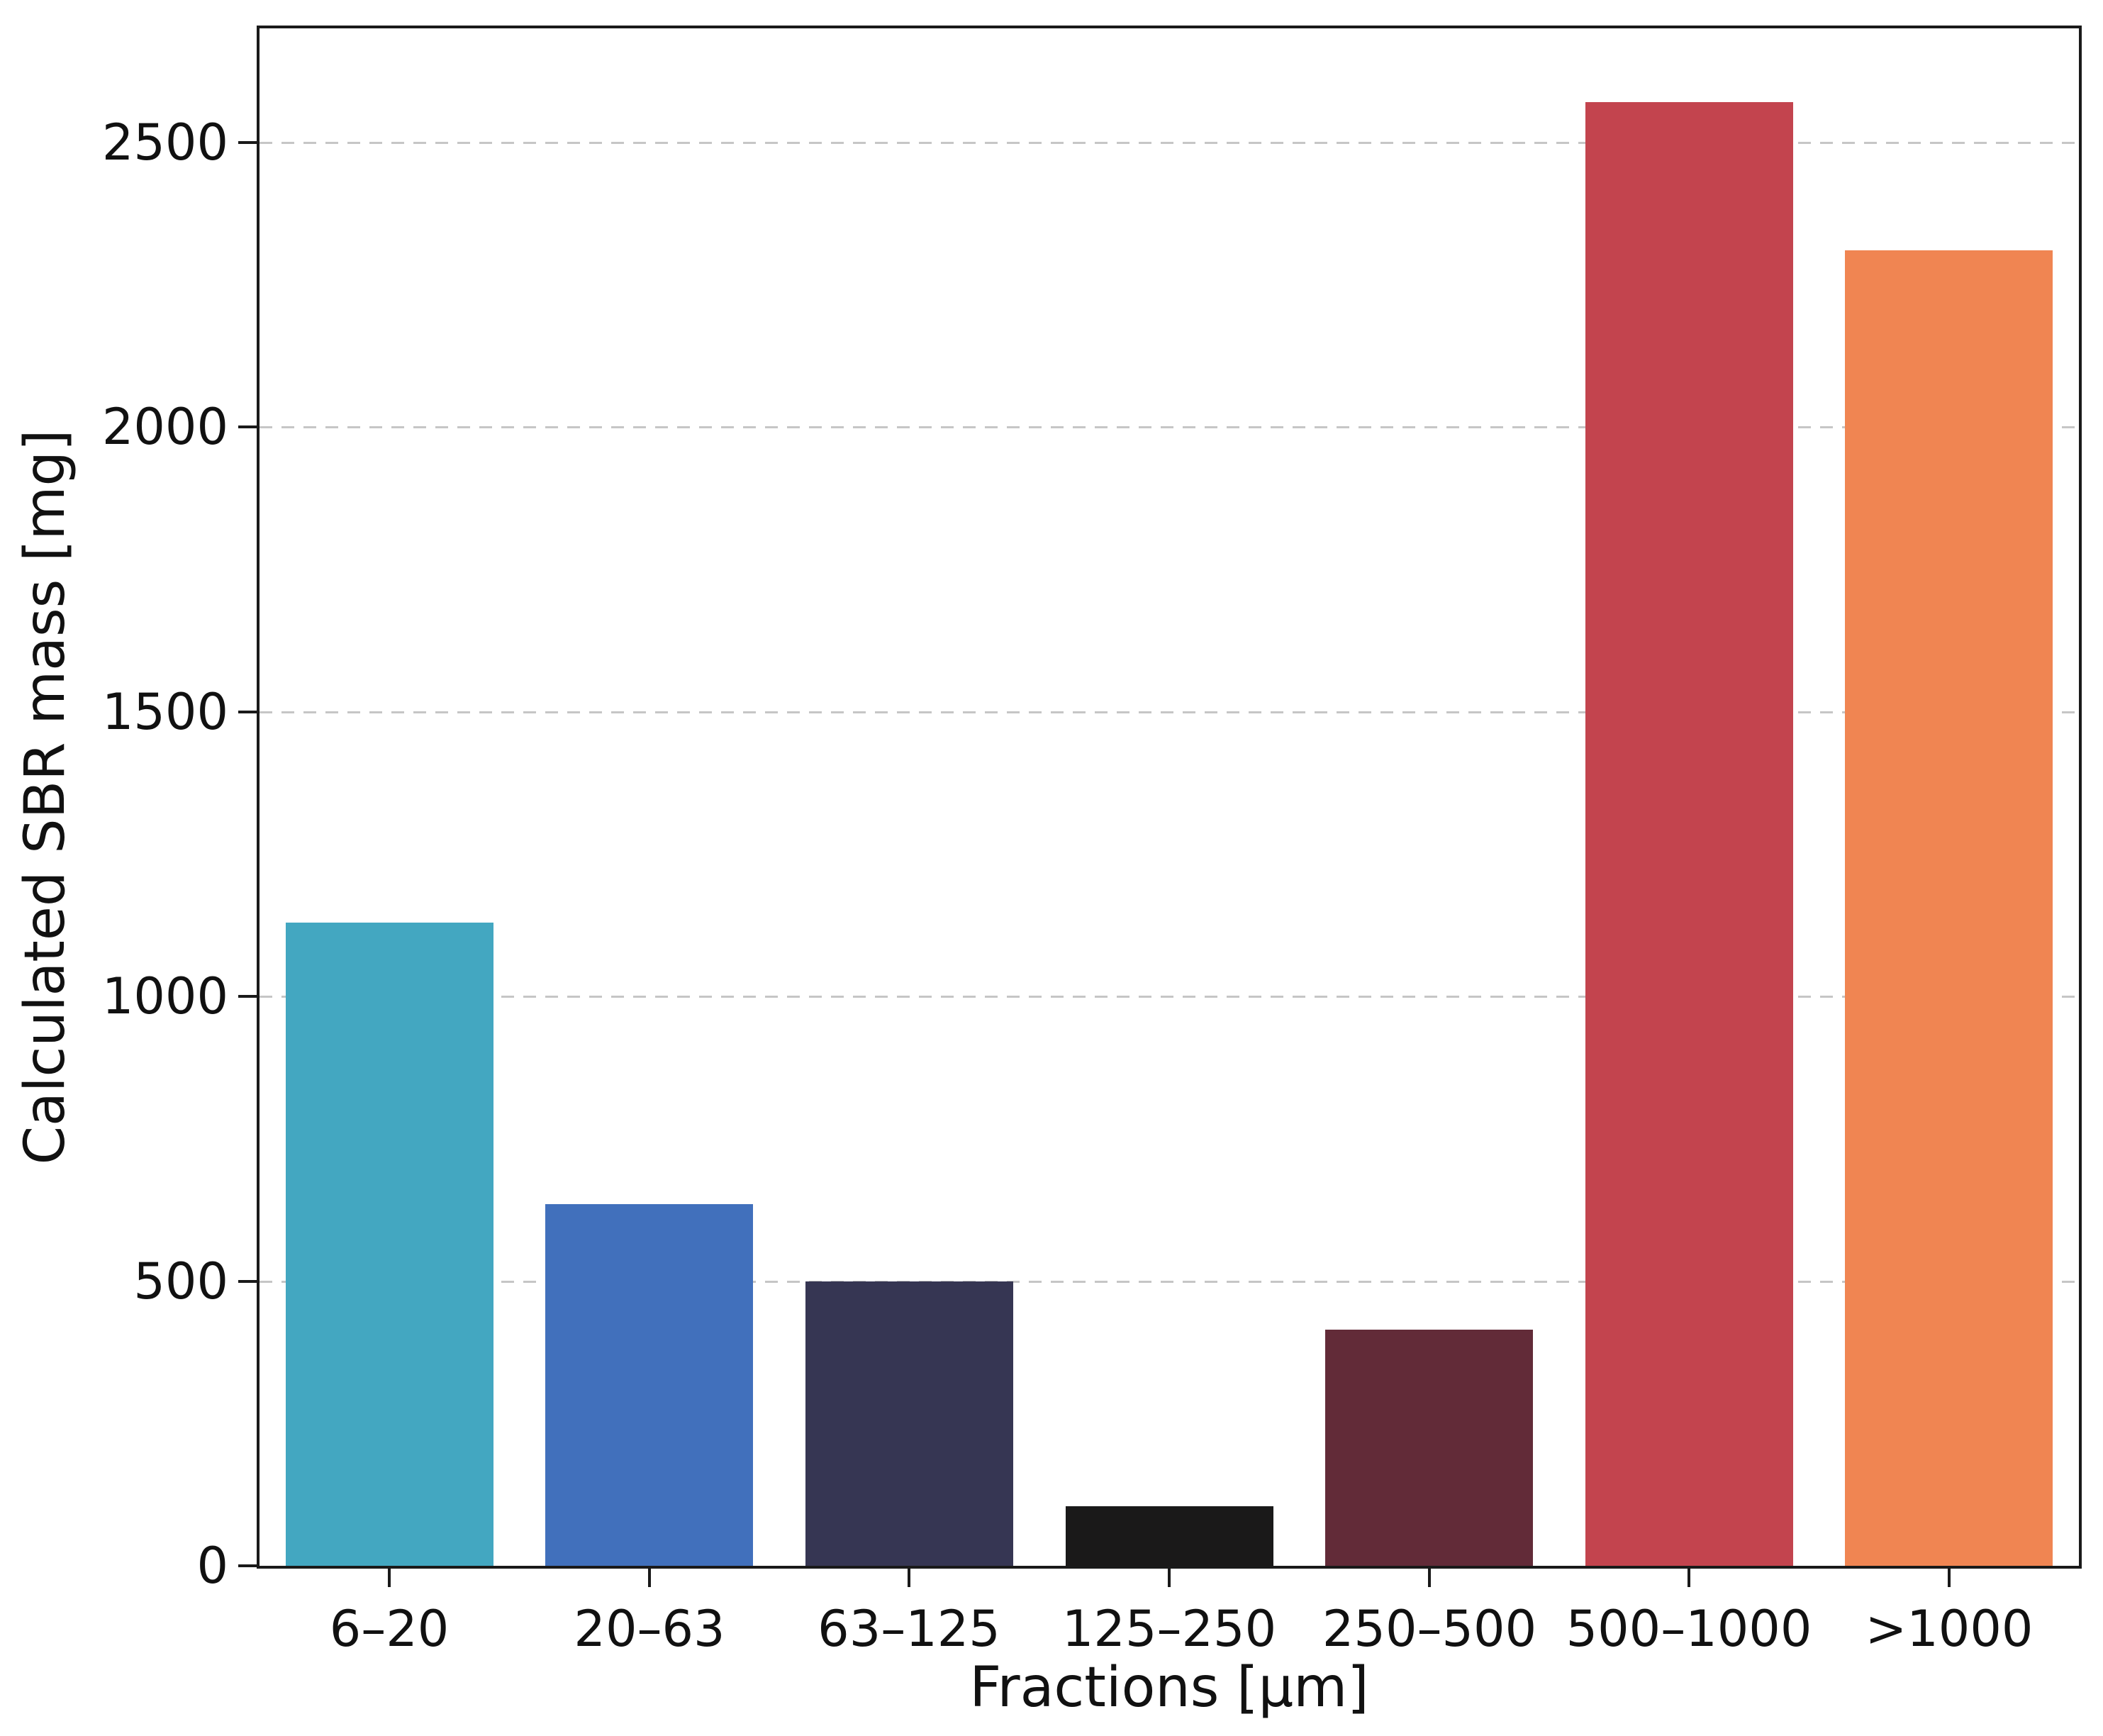 This screenshot has height=1736, width=2103. I want to click on x-tick-label-250–500: 250–500, so click(1429, 1629).